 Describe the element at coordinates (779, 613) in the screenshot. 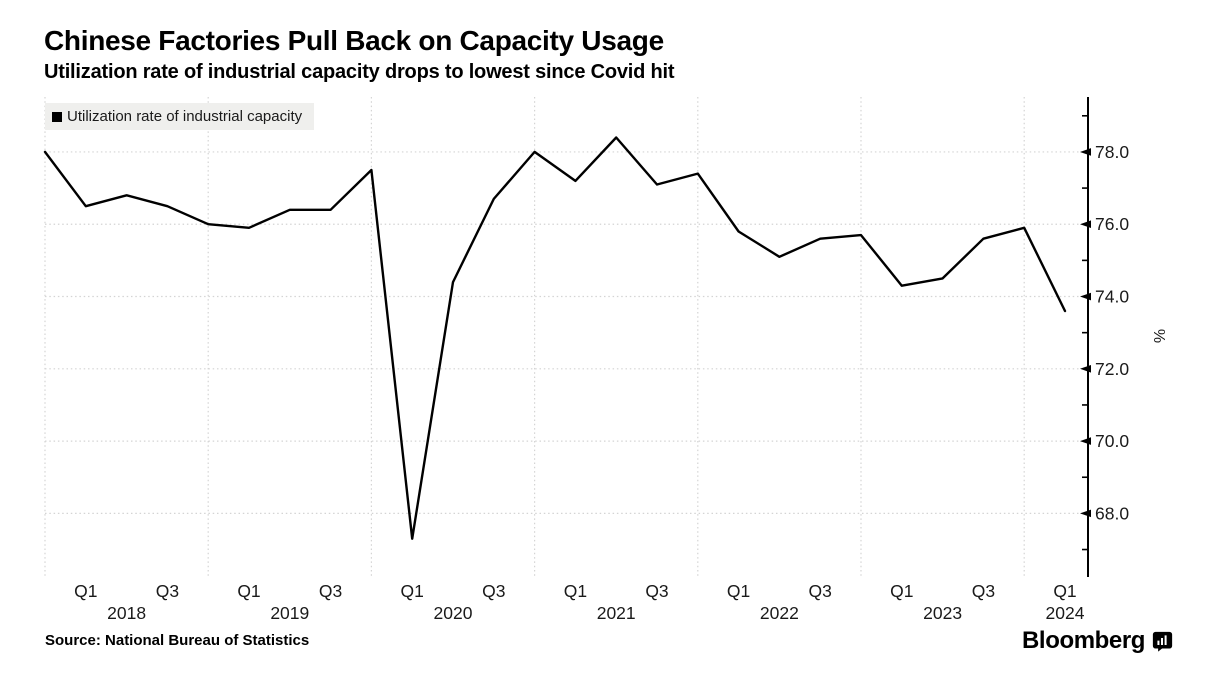

I see `x-tick-label-year: 2022` at that location.